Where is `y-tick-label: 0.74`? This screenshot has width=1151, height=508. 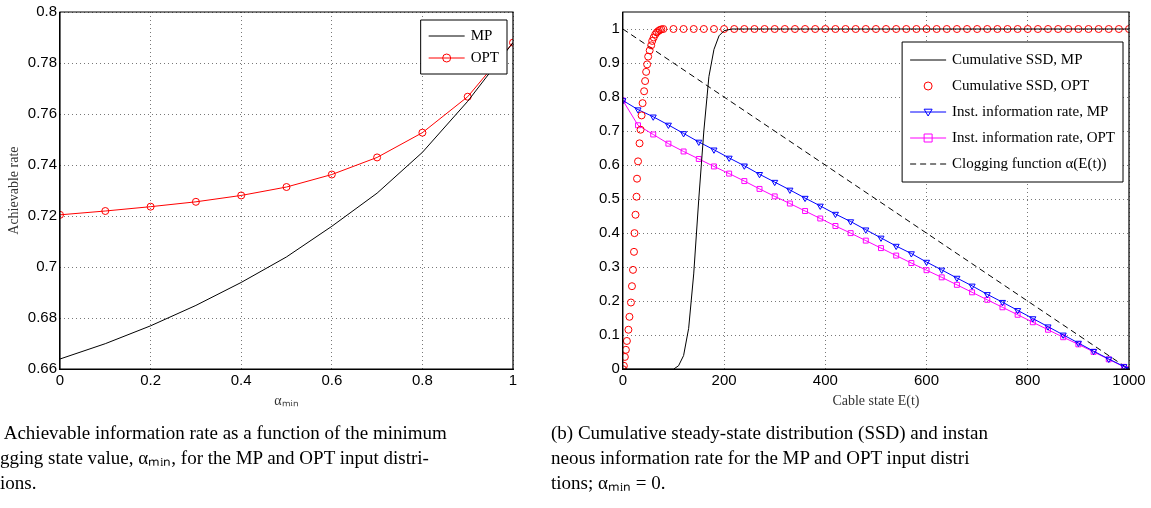
y-tick-label: 0.74 is located at coordinates (42, 164).